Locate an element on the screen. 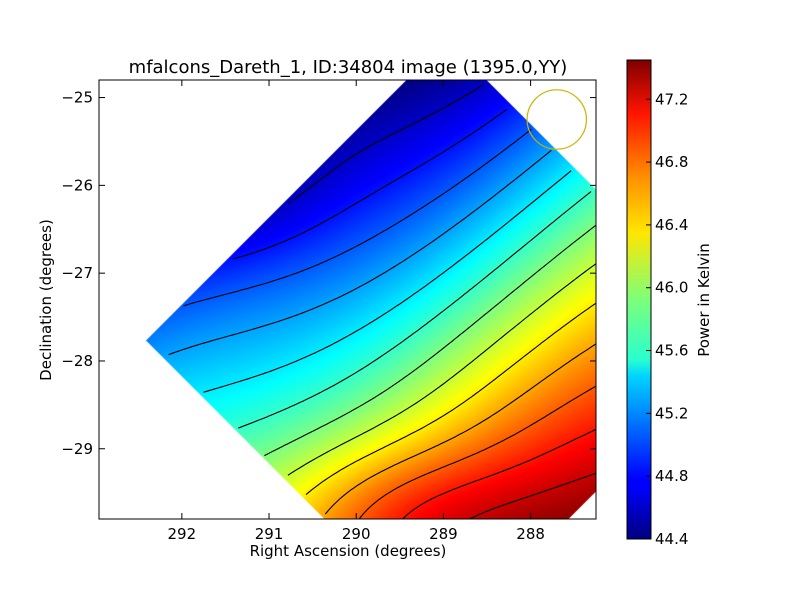 The width and height of the screenshot is (800, 600). y-tick-label: −27 is located at coordinates (77, 273).